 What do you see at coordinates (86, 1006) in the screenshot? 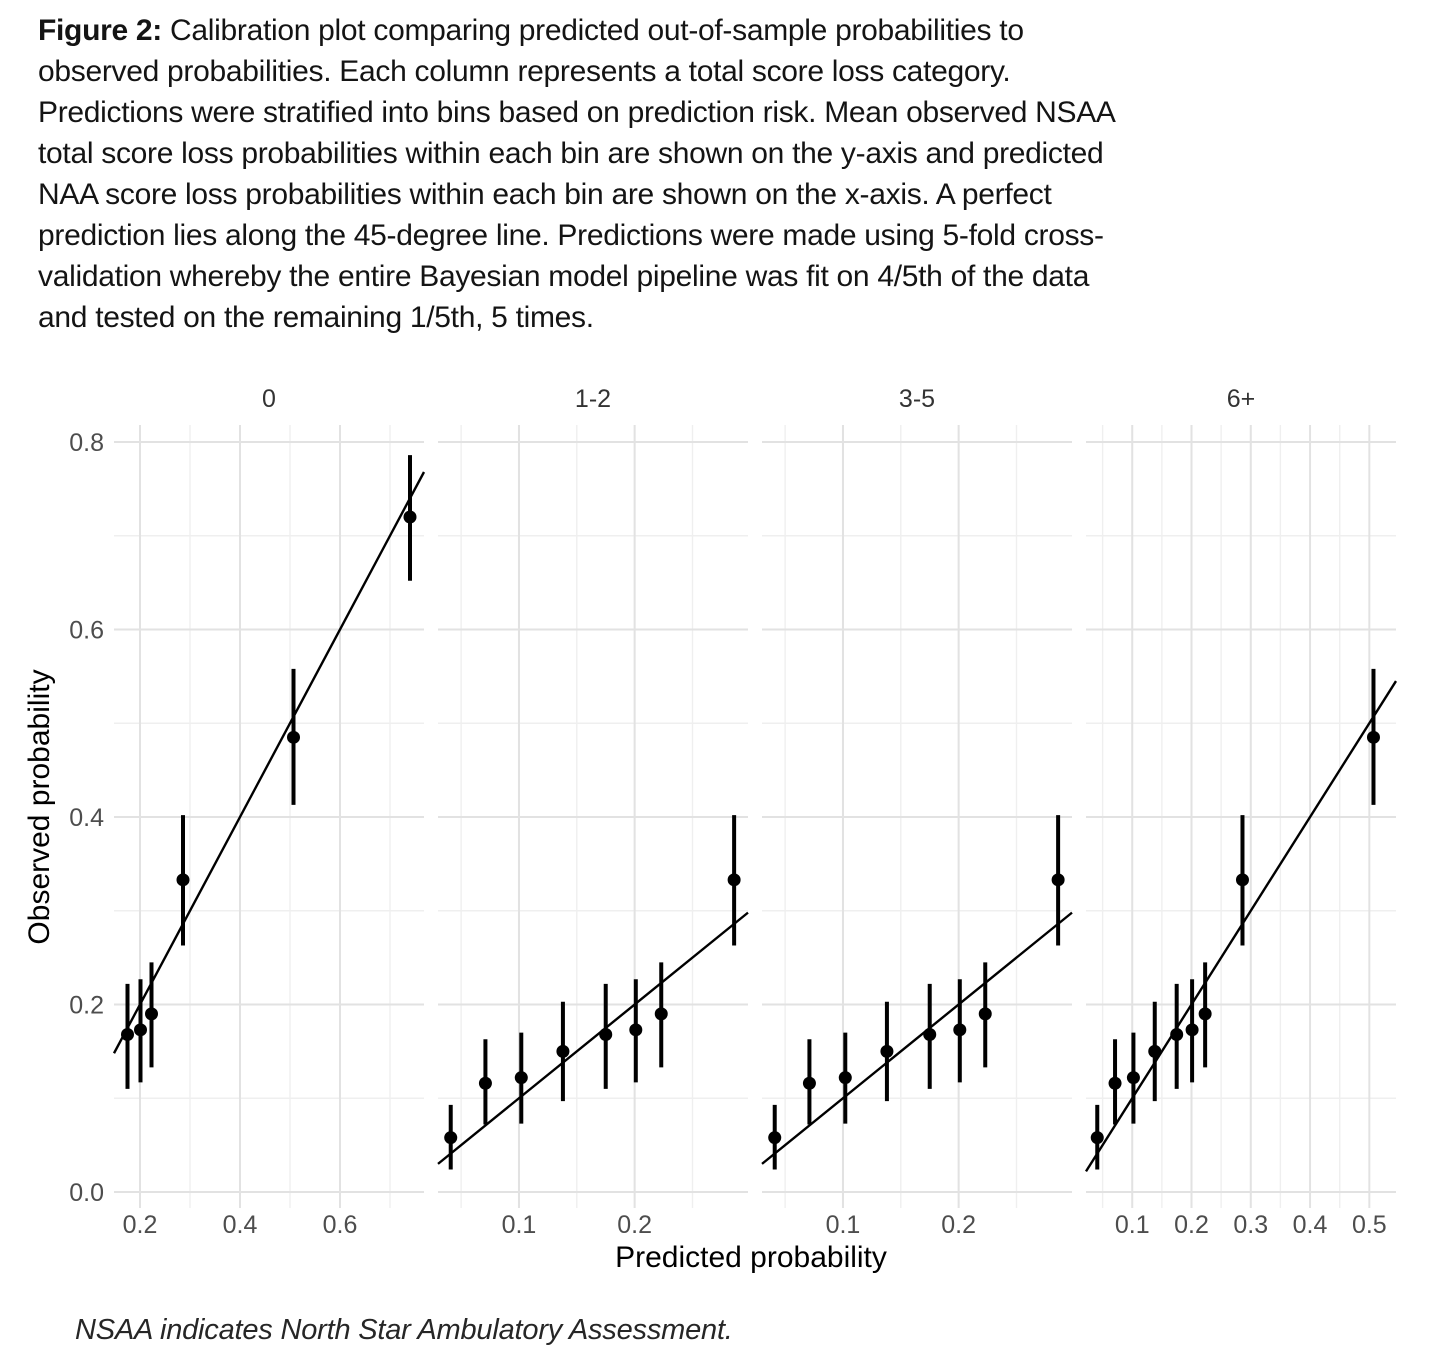
I see `y-tick-label: 0.2` at bounding box center [86, 1006].